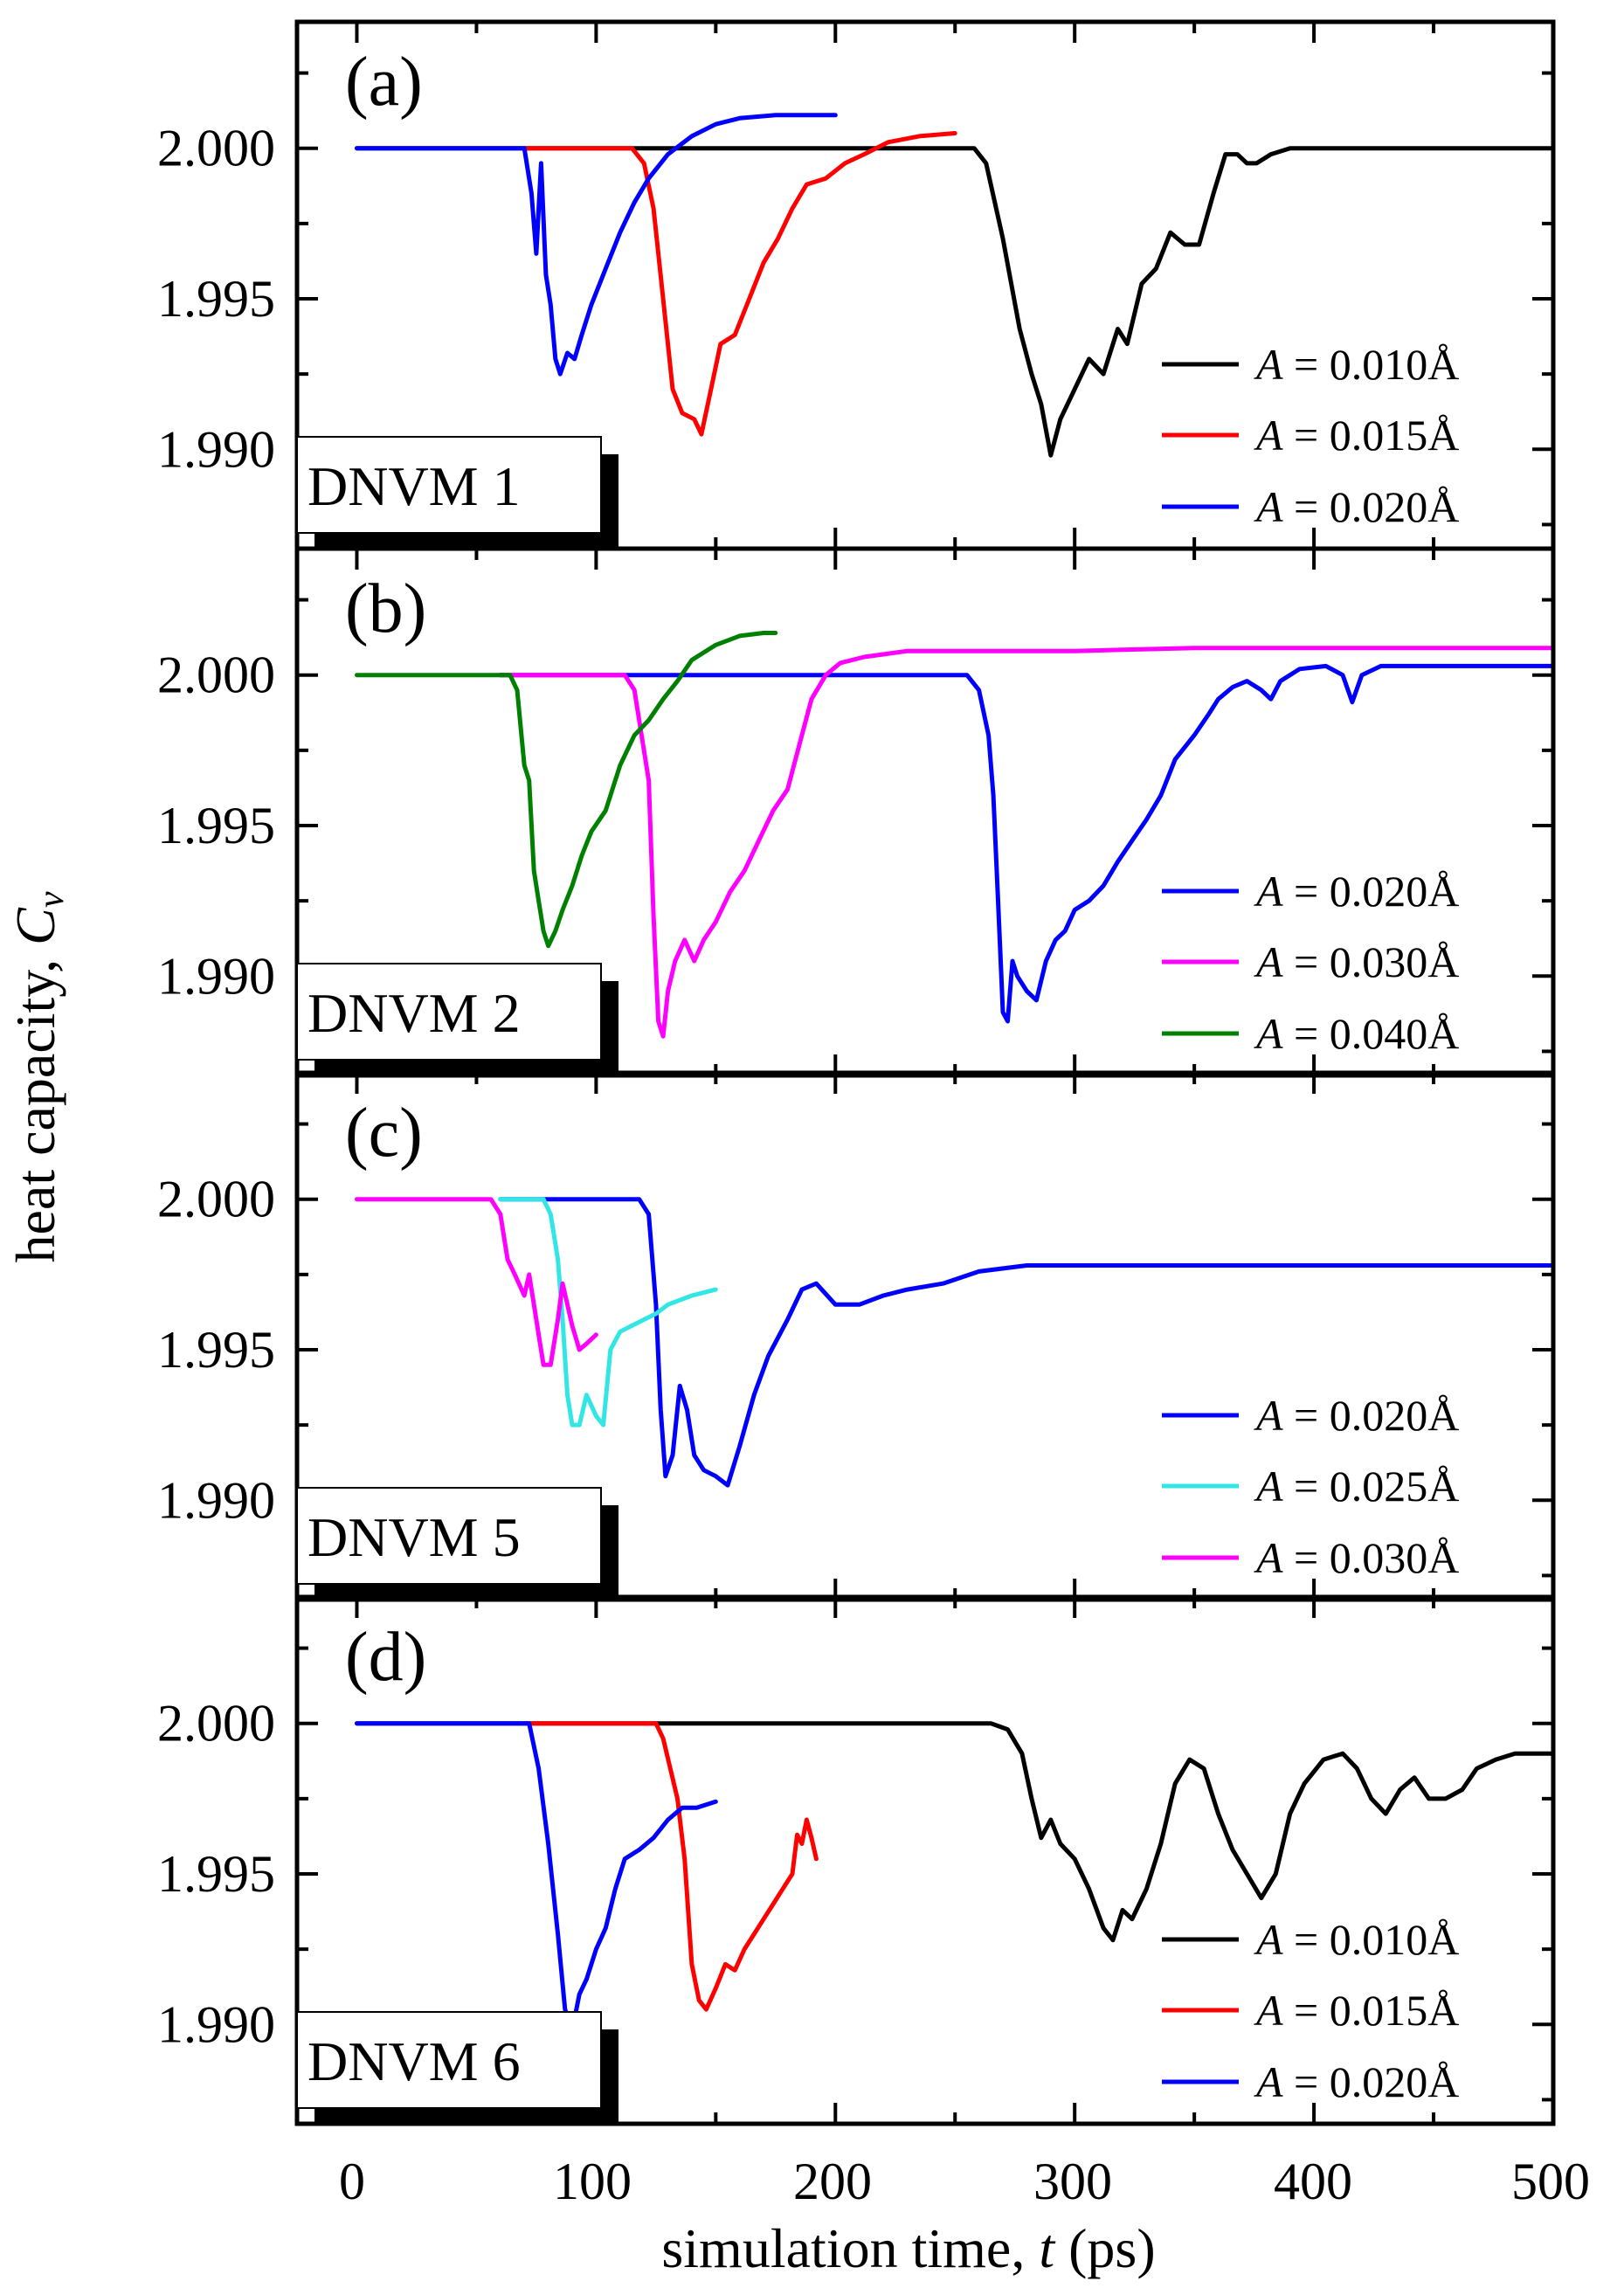  Describe the element at coordinates (38, 1076) in the screenshot. I see `y-axis-label: heat capacity, Cv` at that location.